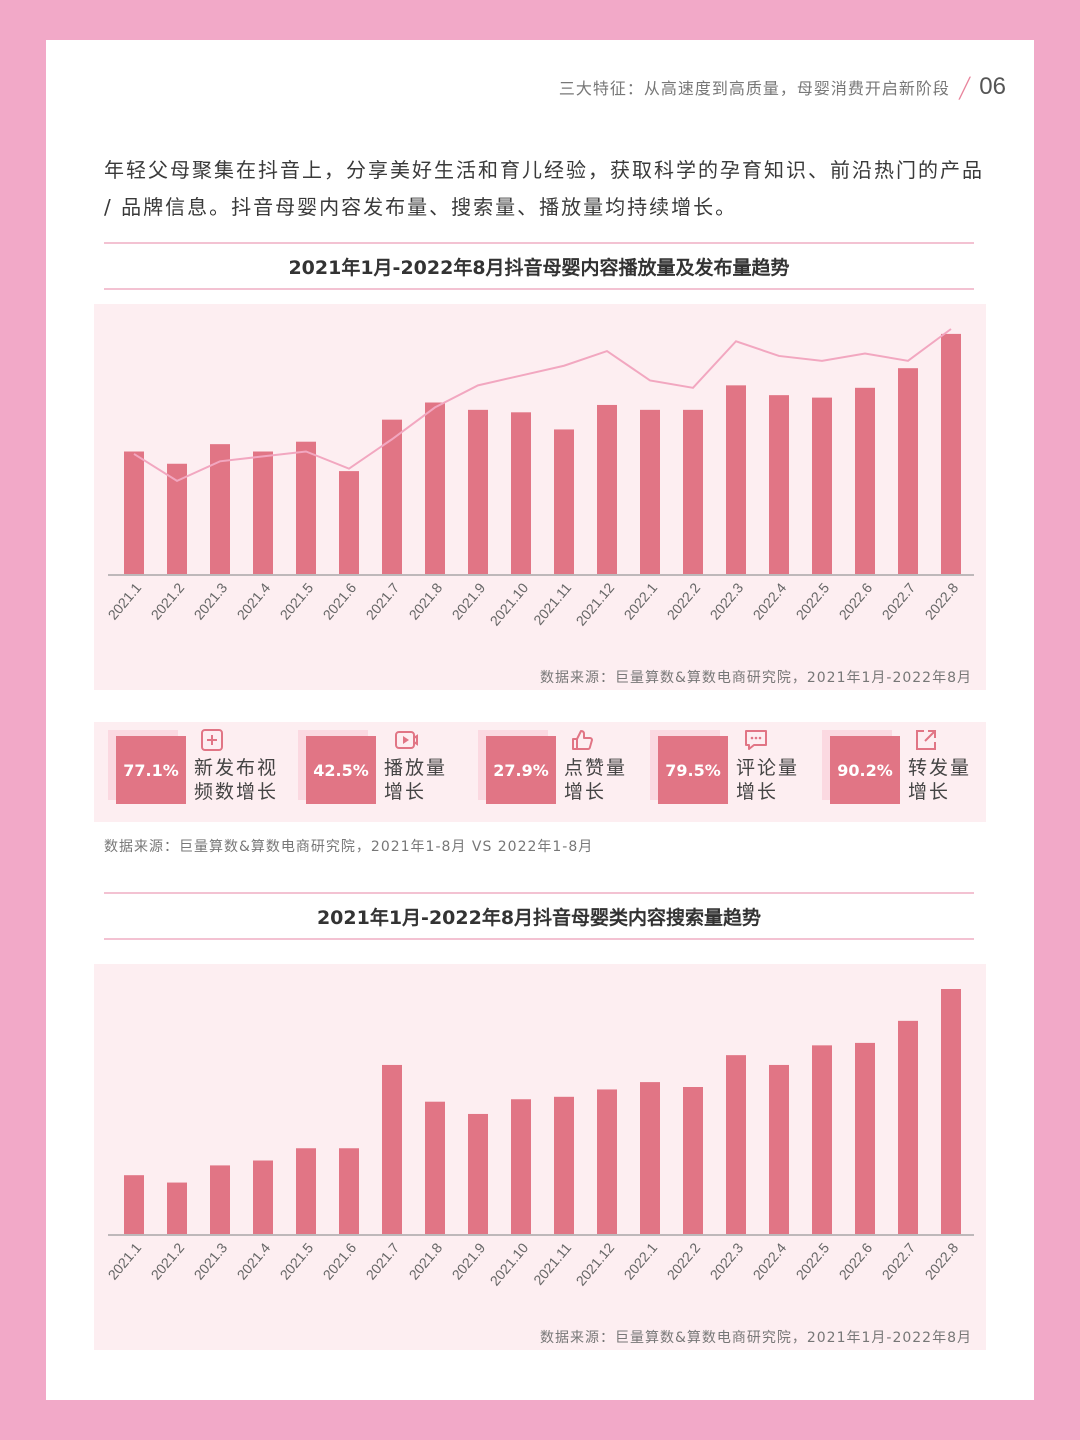 Image resolution: width=1080 pixels, height=1440 pixels. I want to click on stat-label: 播放量 增长, so click(416, 780).